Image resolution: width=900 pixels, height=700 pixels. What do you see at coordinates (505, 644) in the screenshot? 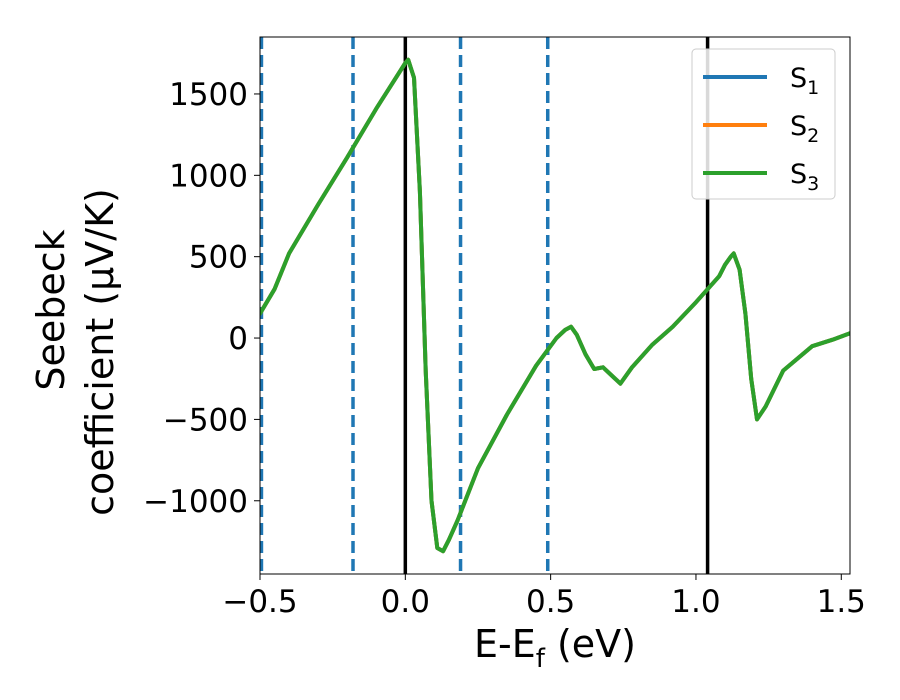
I see `x-axis-label-main: E-E` at bounding box center [505, 644].